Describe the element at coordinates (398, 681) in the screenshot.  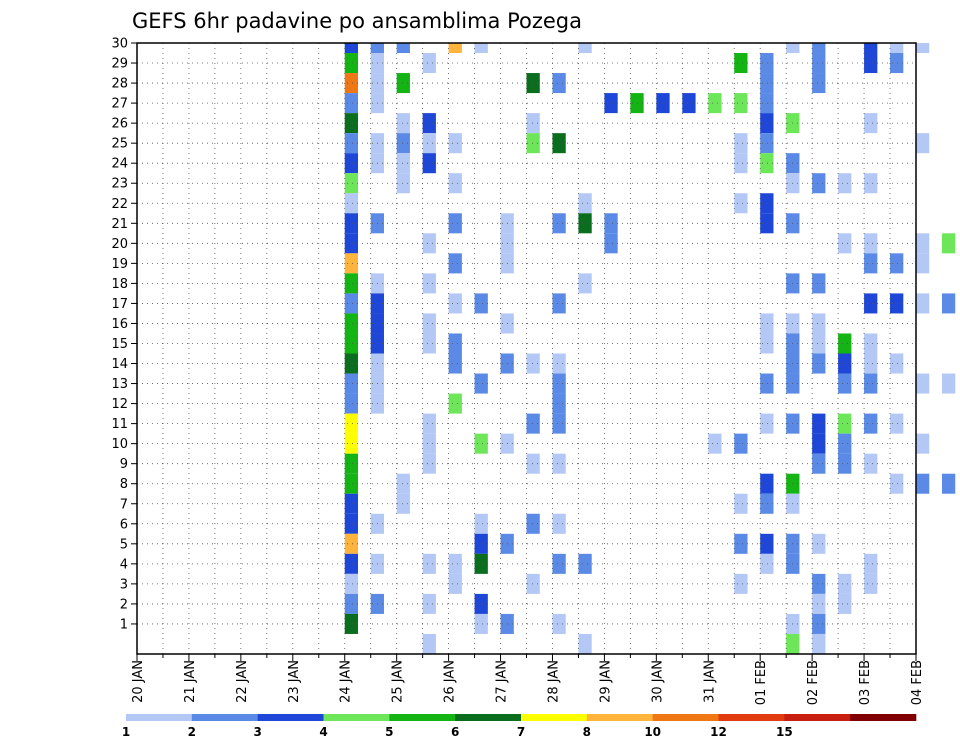
I see `x-tick-label: 25 JAN` at that location.